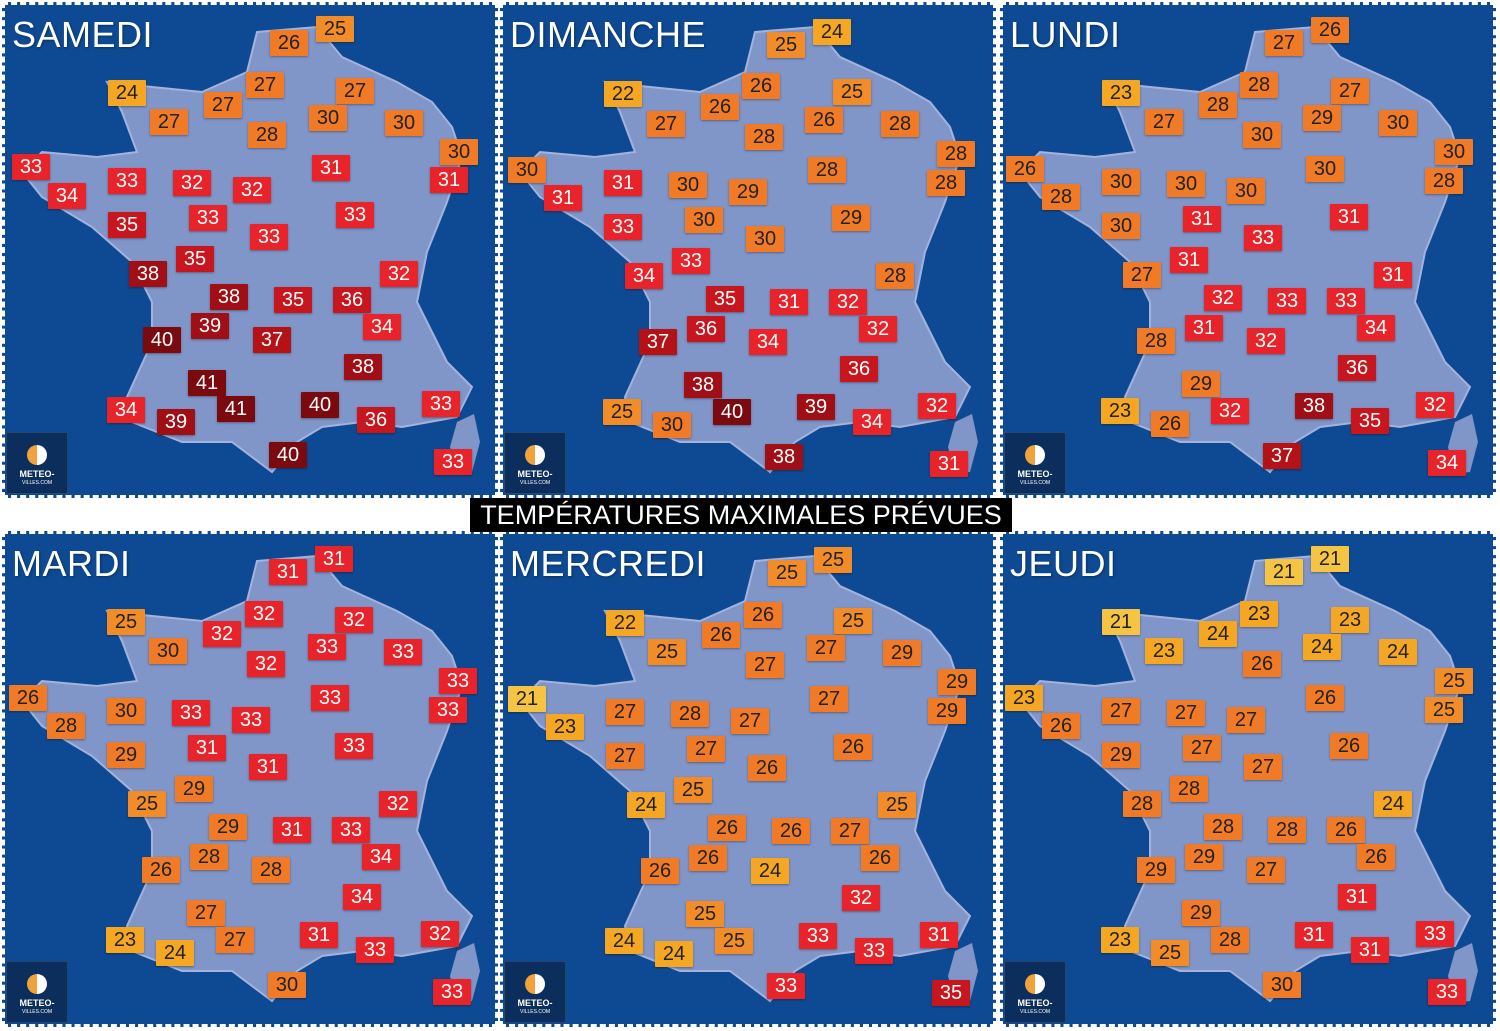  Describe the element at coordinates (741, 515) in the screenshot. I see `map-title-banner: TEMPÉRATURES MAXIMALES PRÉVUES` at that location.